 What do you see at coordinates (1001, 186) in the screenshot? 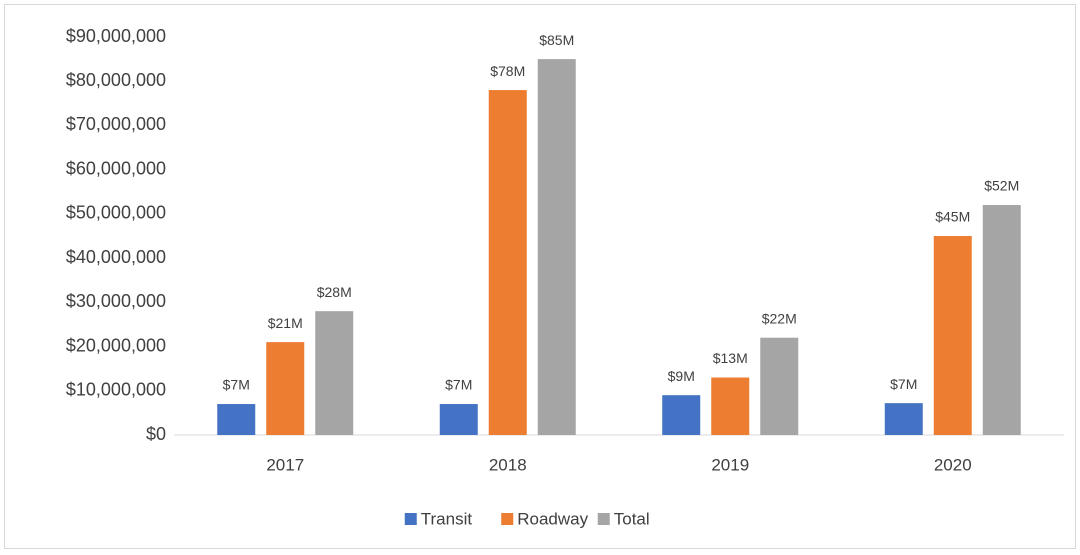
I see `data-label: $52M` at bounding box center [1001, 186].